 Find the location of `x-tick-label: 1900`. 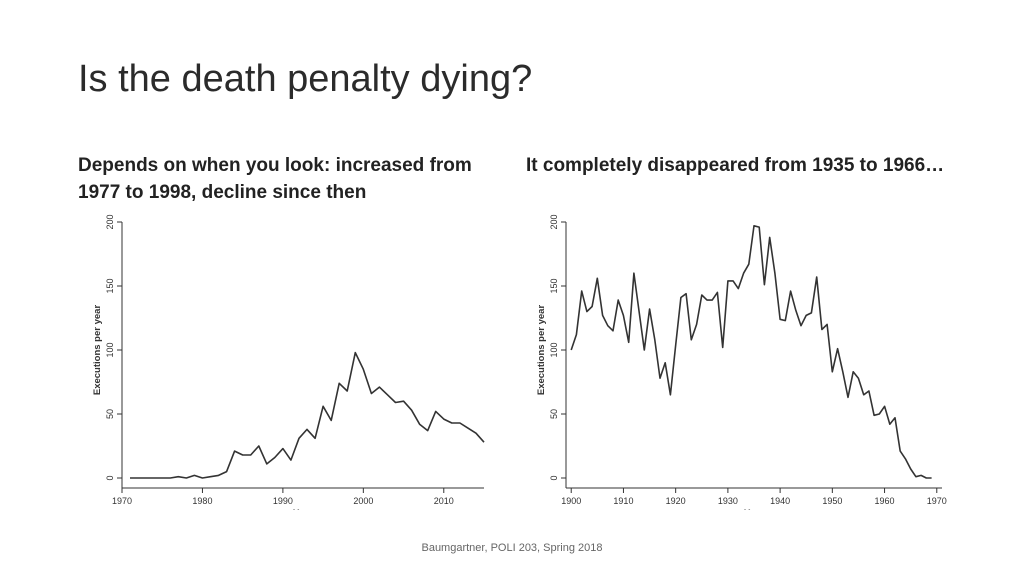

x-tick-label: 1900 is located at coordinates (571, 501).